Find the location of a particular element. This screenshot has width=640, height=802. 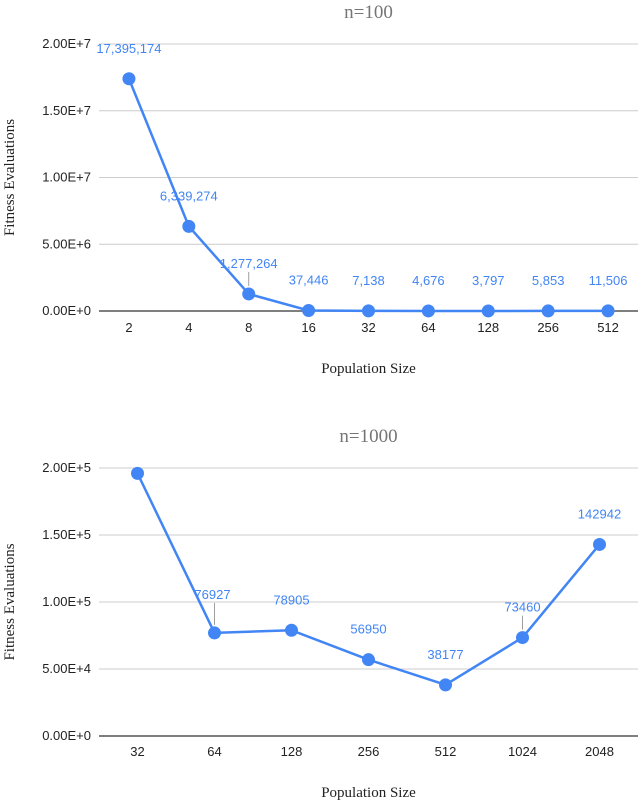

data-label: 37,446 is located at coordinates (309, 280).